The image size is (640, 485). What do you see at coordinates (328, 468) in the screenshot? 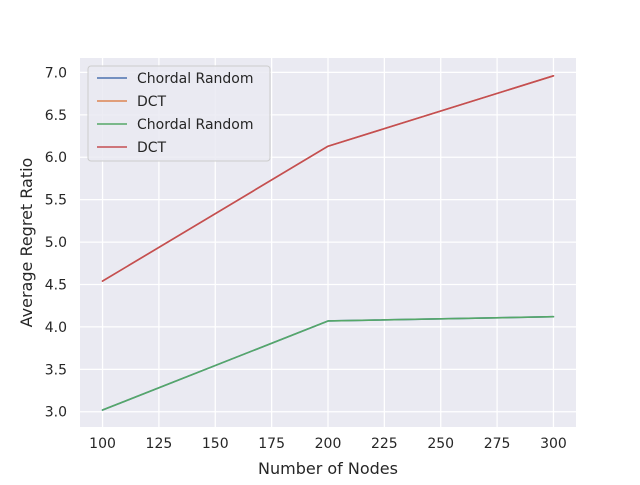
I see `x-axis-label: Number of Nodes` at bounding box center [328, 468].